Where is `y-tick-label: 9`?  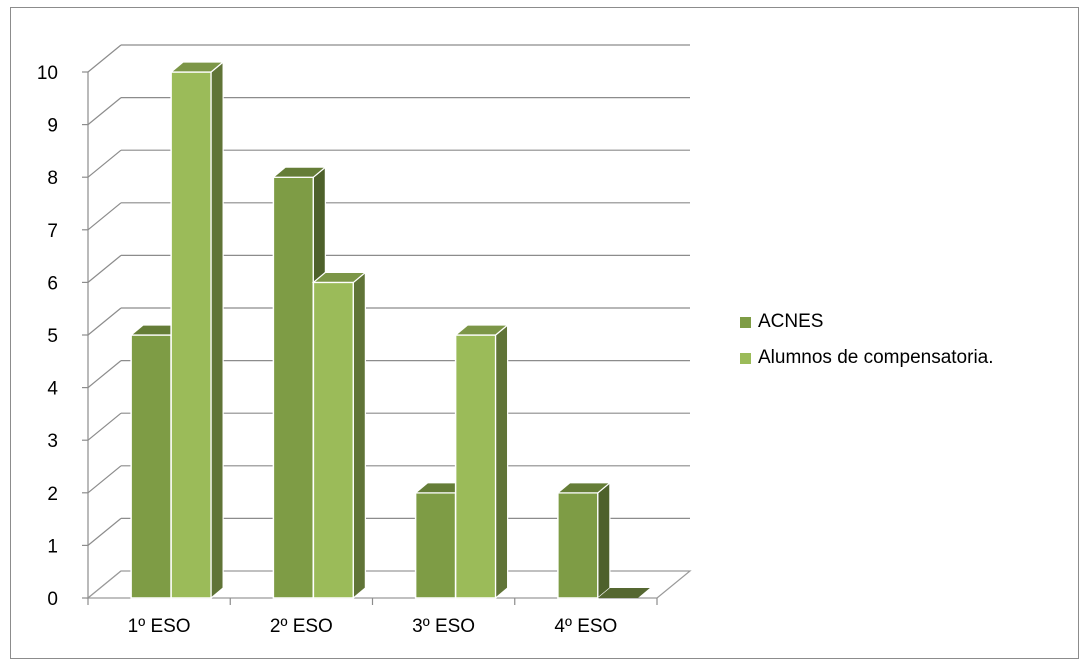
y-tick-label: 9 is located at coordinates (52, 126).